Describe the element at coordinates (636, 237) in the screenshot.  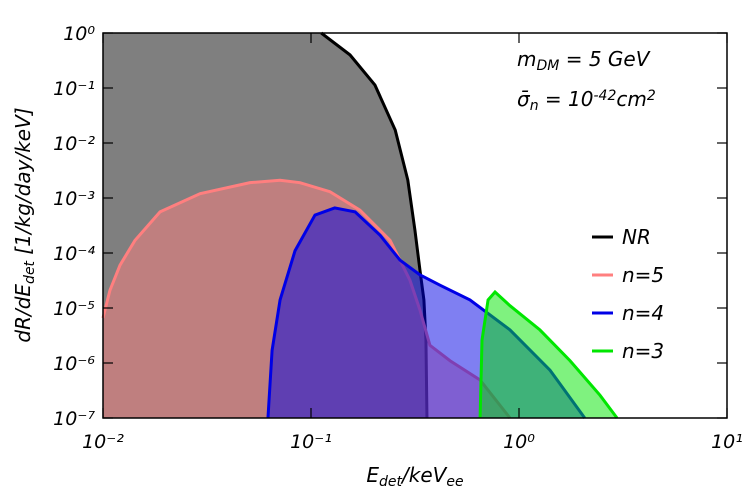
I see `legend-label: NR` at that location.